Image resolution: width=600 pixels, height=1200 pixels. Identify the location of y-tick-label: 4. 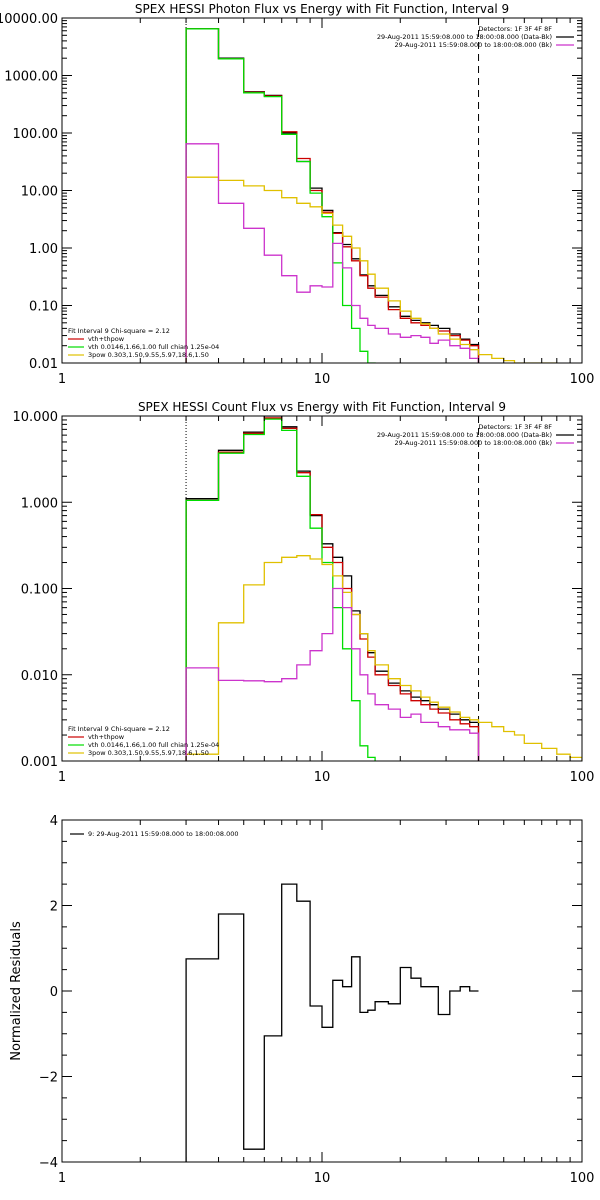
(54, 821).